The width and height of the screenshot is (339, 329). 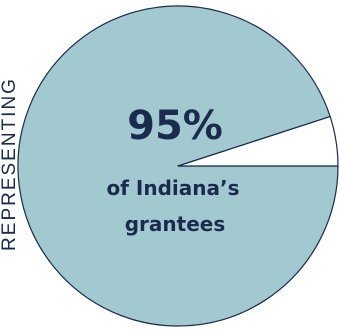 I want to click on description-line-1: of Indiana’s, so click(x=173, y=188).